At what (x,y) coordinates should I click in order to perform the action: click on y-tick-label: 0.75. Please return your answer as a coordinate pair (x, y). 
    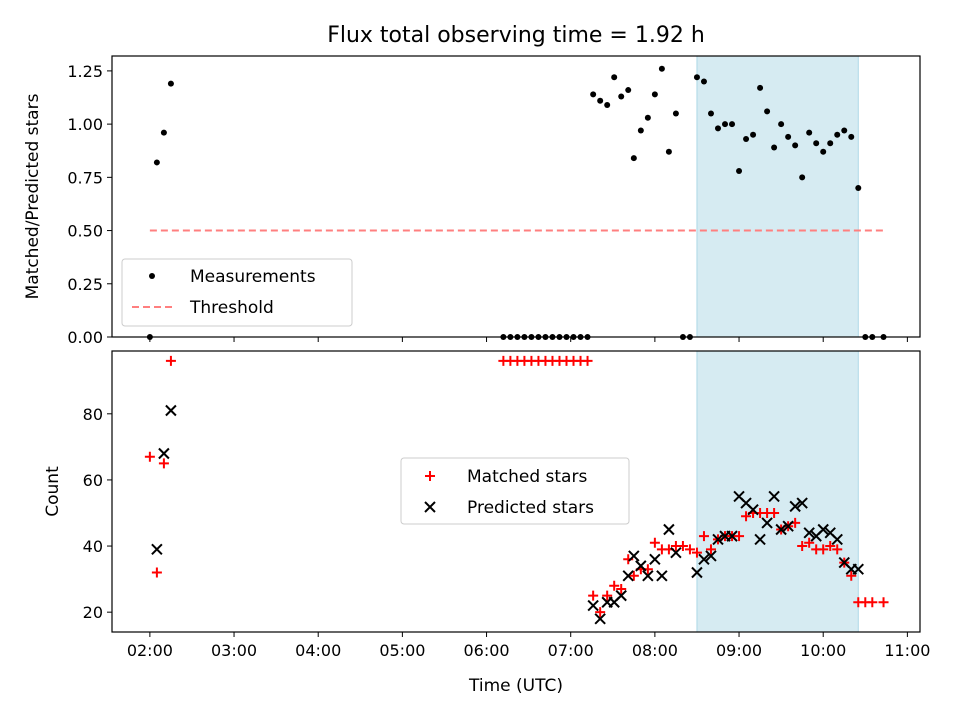
    Looking at the image, I should click on (85, 177).